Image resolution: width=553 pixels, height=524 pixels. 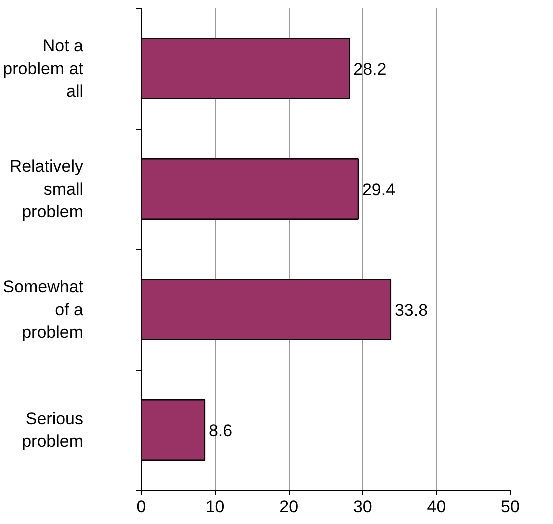 What do you see at coordinates (47, 189) in the screenshot?
I see `y-tick-label: Relatively small problem` at bounding box center [47, 189].